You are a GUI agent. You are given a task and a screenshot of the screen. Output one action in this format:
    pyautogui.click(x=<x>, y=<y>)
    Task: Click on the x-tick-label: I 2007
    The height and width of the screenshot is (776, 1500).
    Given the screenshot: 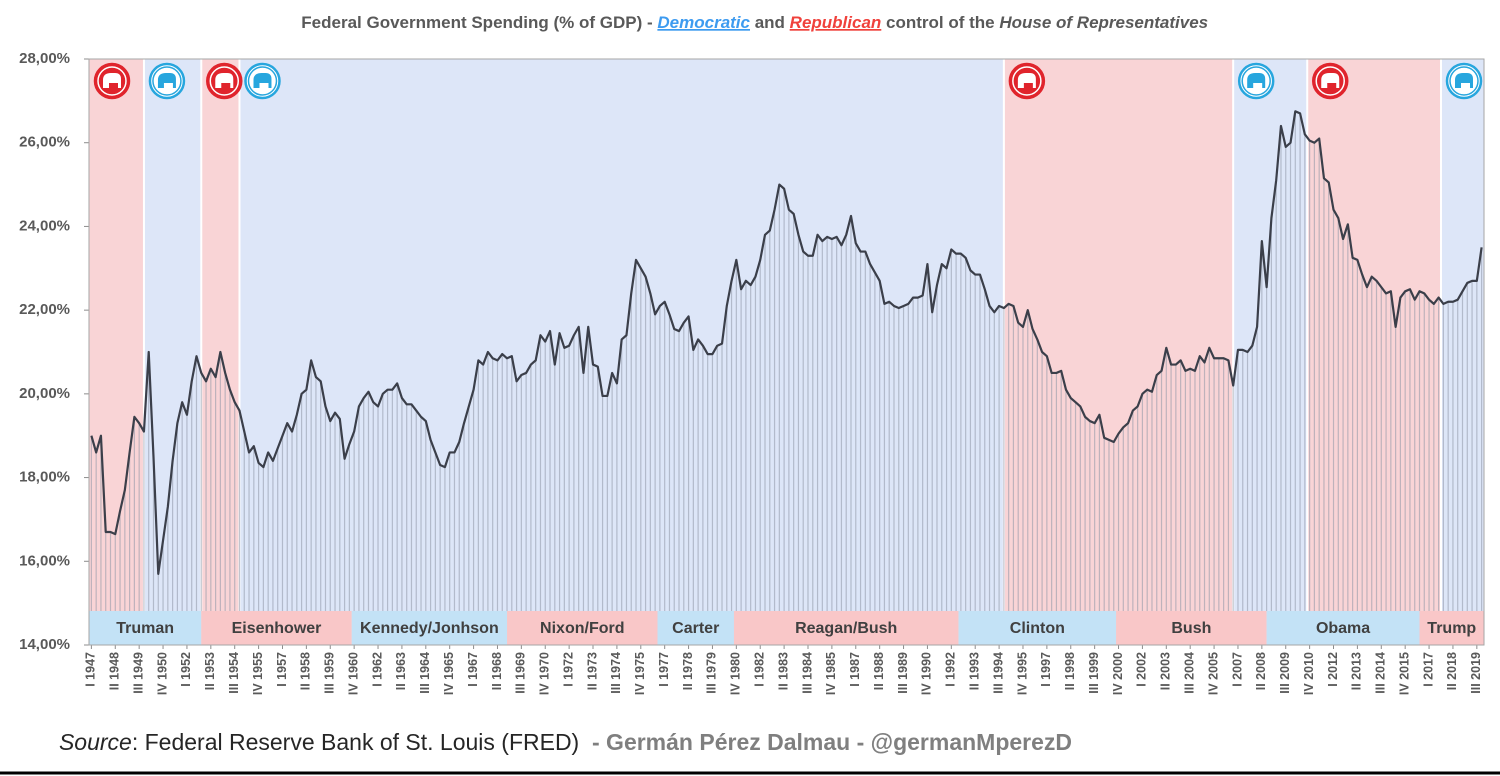 What is the action you would take?
    pyautogui.click(x=1237, y=669)
    